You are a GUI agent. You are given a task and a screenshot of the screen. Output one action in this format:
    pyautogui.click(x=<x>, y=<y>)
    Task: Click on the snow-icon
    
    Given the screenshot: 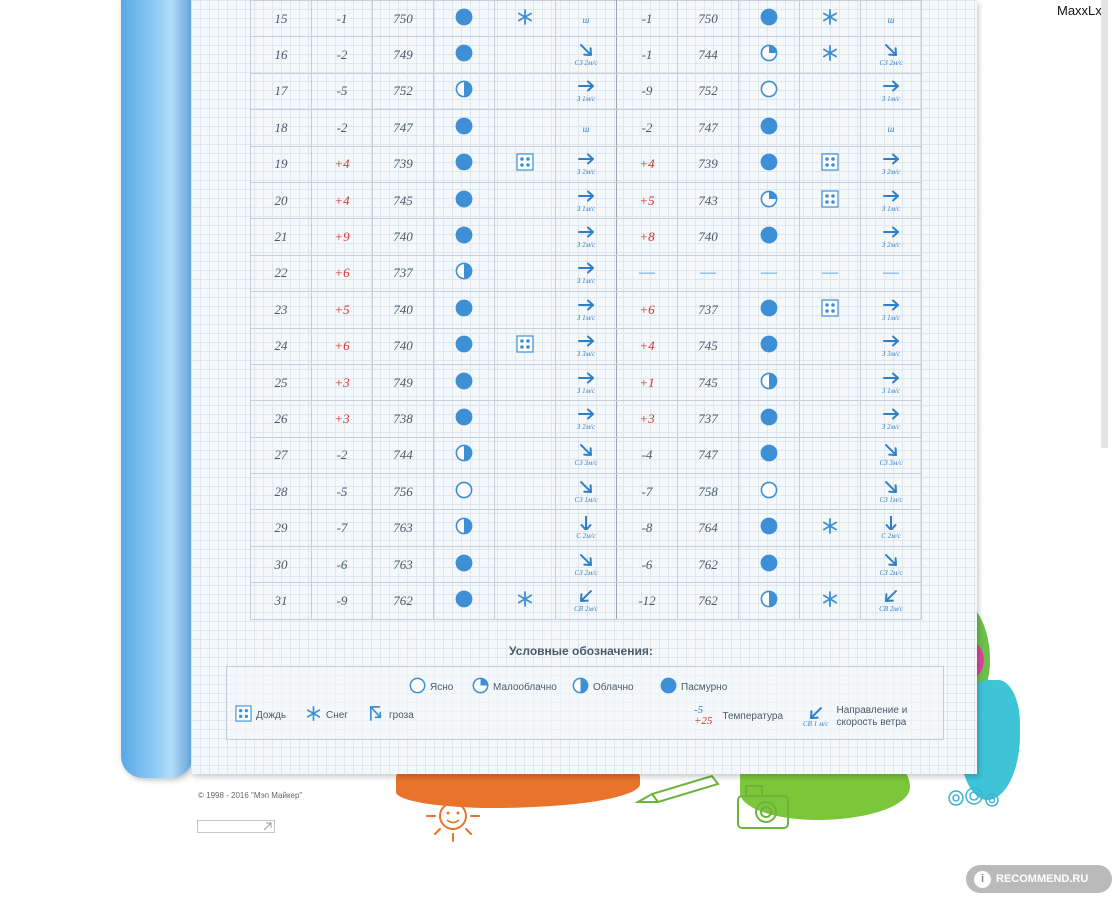 What is the action you would take?
    pyautogui.click(x=830, y=601)
    